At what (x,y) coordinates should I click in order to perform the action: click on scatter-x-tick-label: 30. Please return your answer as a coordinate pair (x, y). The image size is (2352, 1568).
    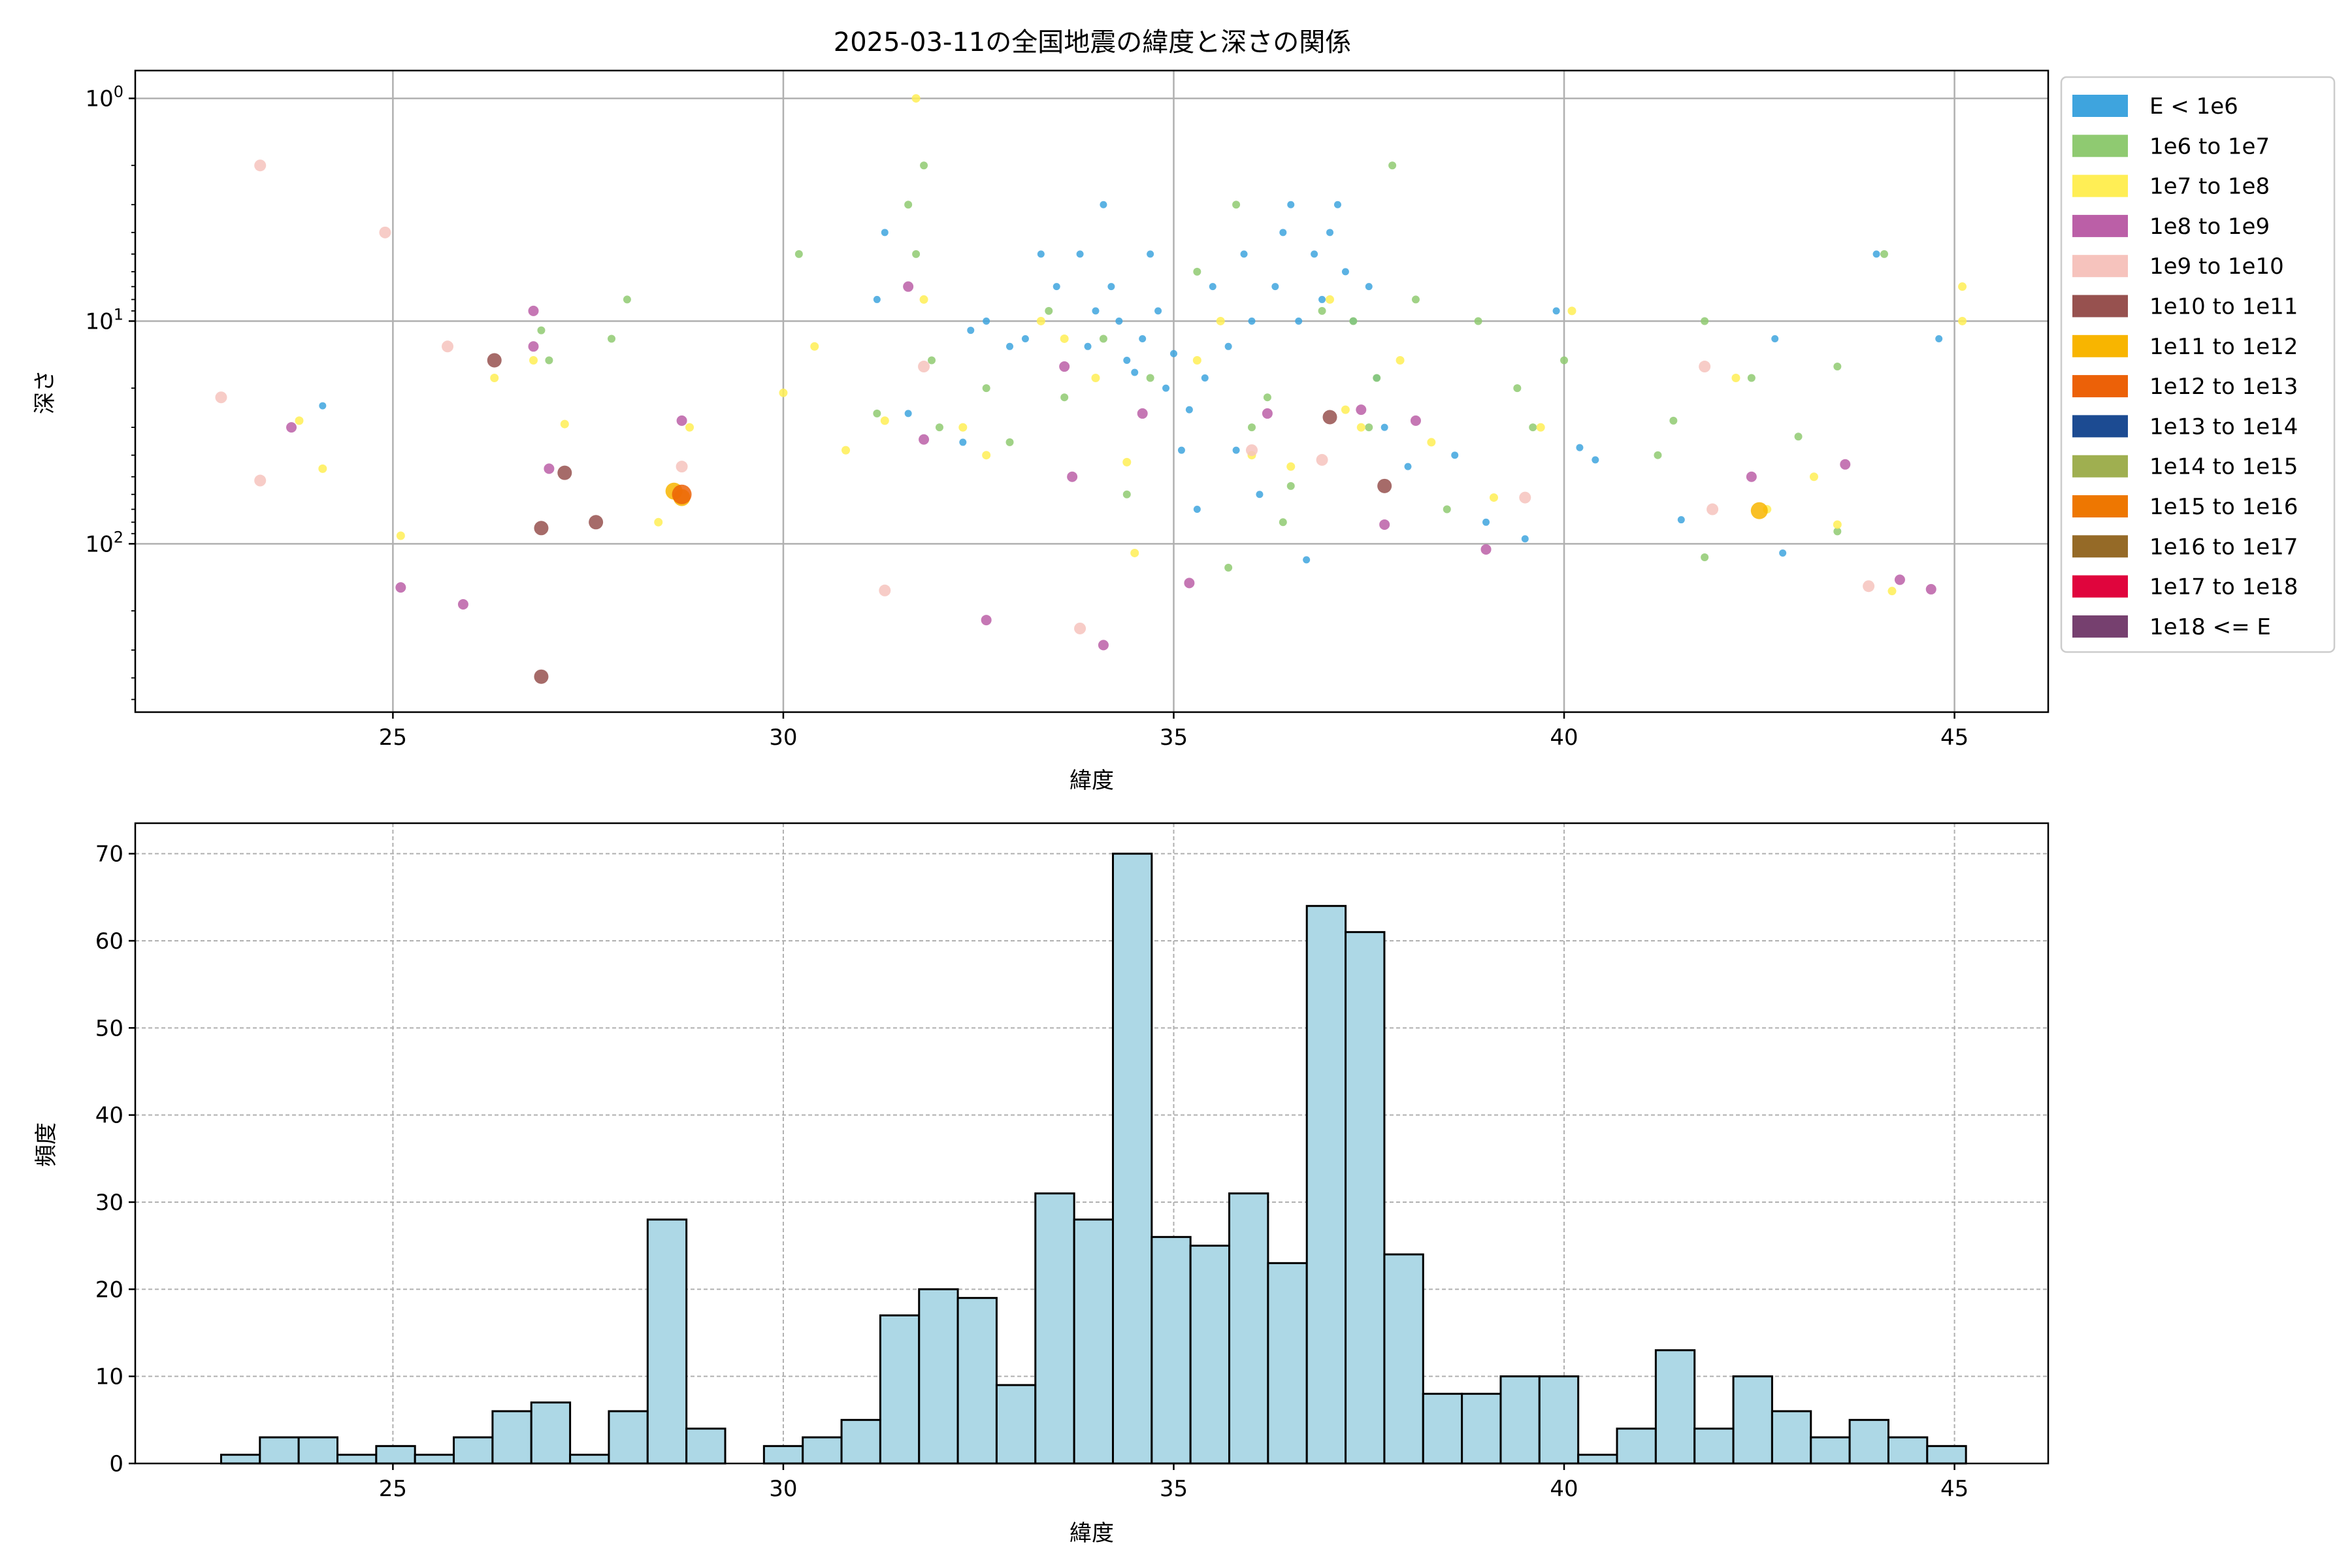
    Looking at the image, I should click on (783, 738).